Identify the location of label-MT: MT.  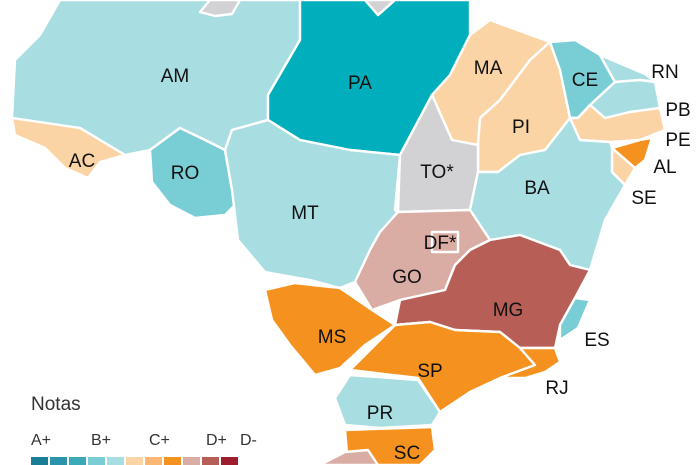
(305, 213).